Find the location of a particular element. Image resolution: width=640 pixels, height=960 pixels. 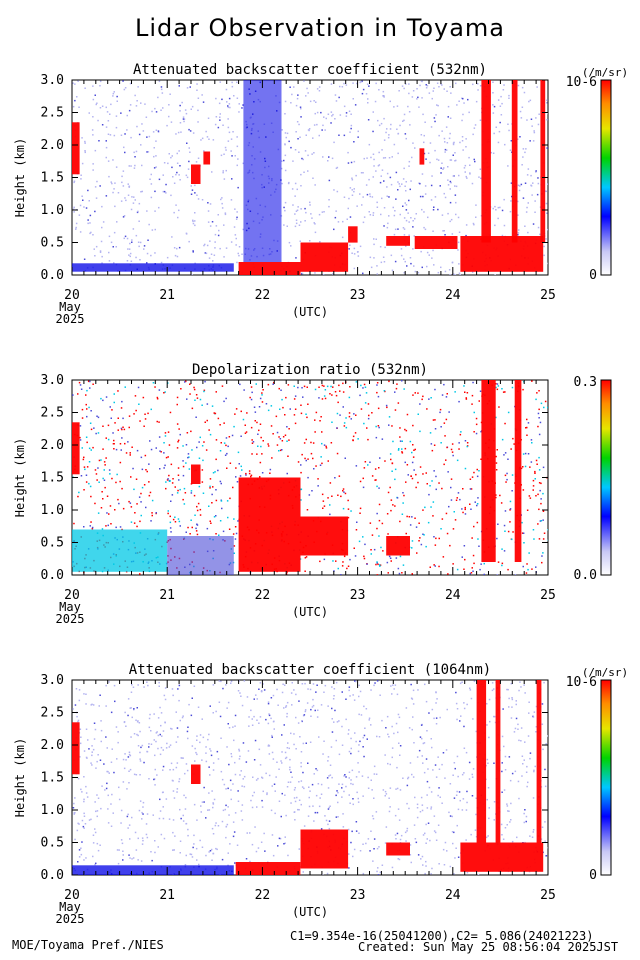

colorbar-max-label: 0.3 is located at coordinates (585, 382).